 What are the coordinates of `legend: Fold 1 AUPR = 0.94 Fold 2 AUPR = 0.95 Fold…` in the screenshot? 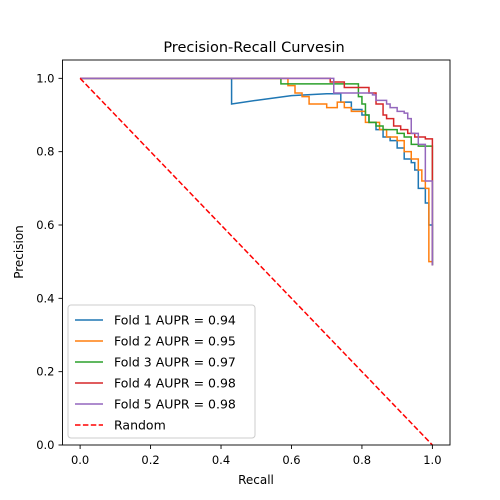 It's located at (161, 371).